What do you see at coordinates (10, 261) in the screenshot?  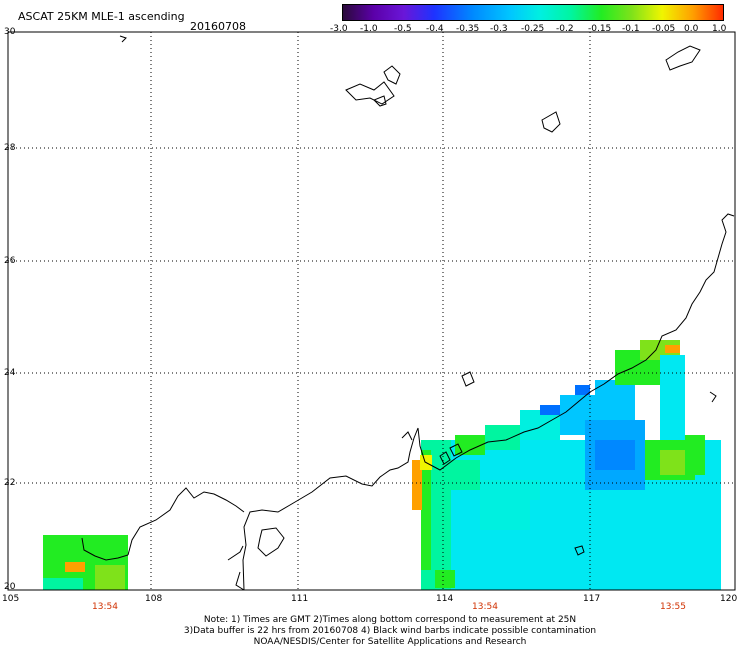 I see `lat-label: 26` at bounding box center [10, 261].